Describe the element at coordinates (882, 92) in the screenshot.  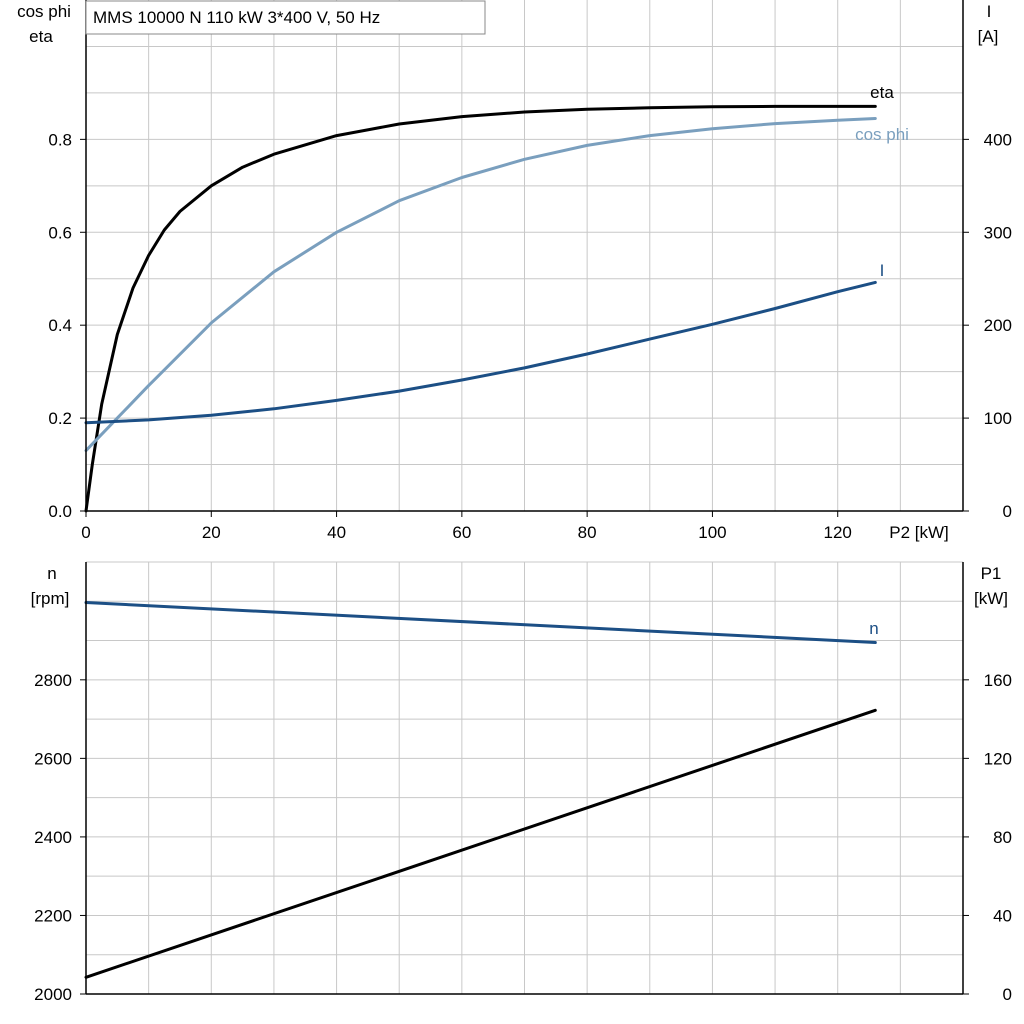
I see `series-label-eta: eta` at that location.